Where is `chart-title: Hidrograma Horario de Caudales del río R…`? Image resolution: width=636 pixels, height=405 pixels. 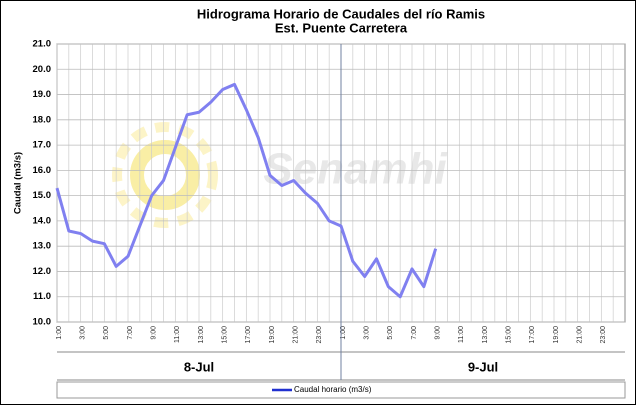 chart-title: Hidrograma Horario de Caudales del río R… is located at coordinates (341, 13).